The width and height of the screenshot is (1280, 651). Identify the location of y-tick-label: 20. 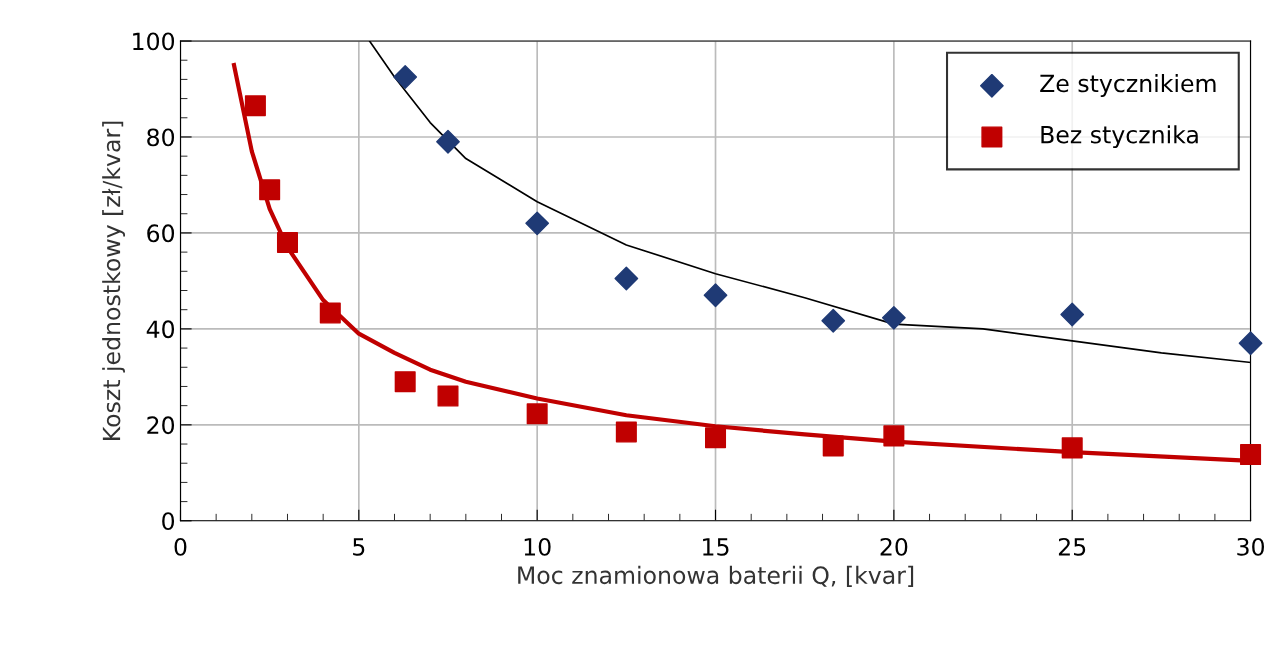
(161, 425).